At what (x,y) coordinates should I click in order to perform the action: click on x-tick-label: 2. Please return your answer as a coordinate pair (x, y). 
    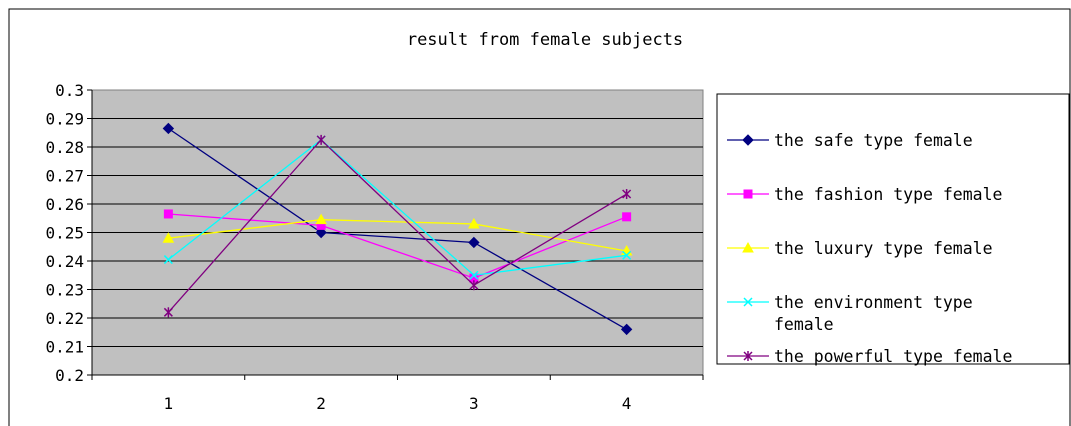
    Looking at the image, I should click on (321, 403).